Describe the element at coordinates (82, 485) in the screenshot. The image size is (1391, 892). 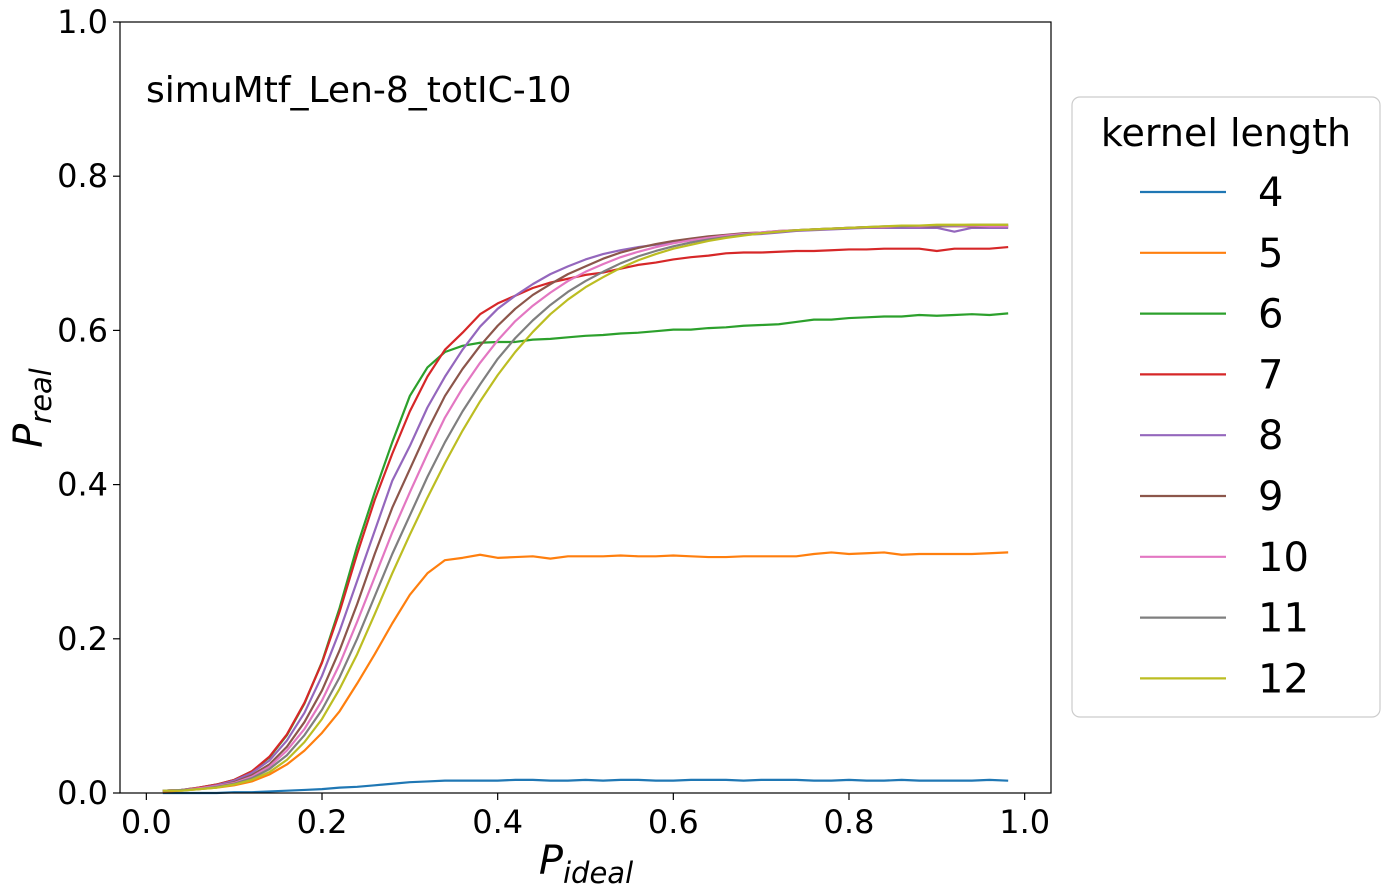
I see `y-tick-label: 0.4` at that location.